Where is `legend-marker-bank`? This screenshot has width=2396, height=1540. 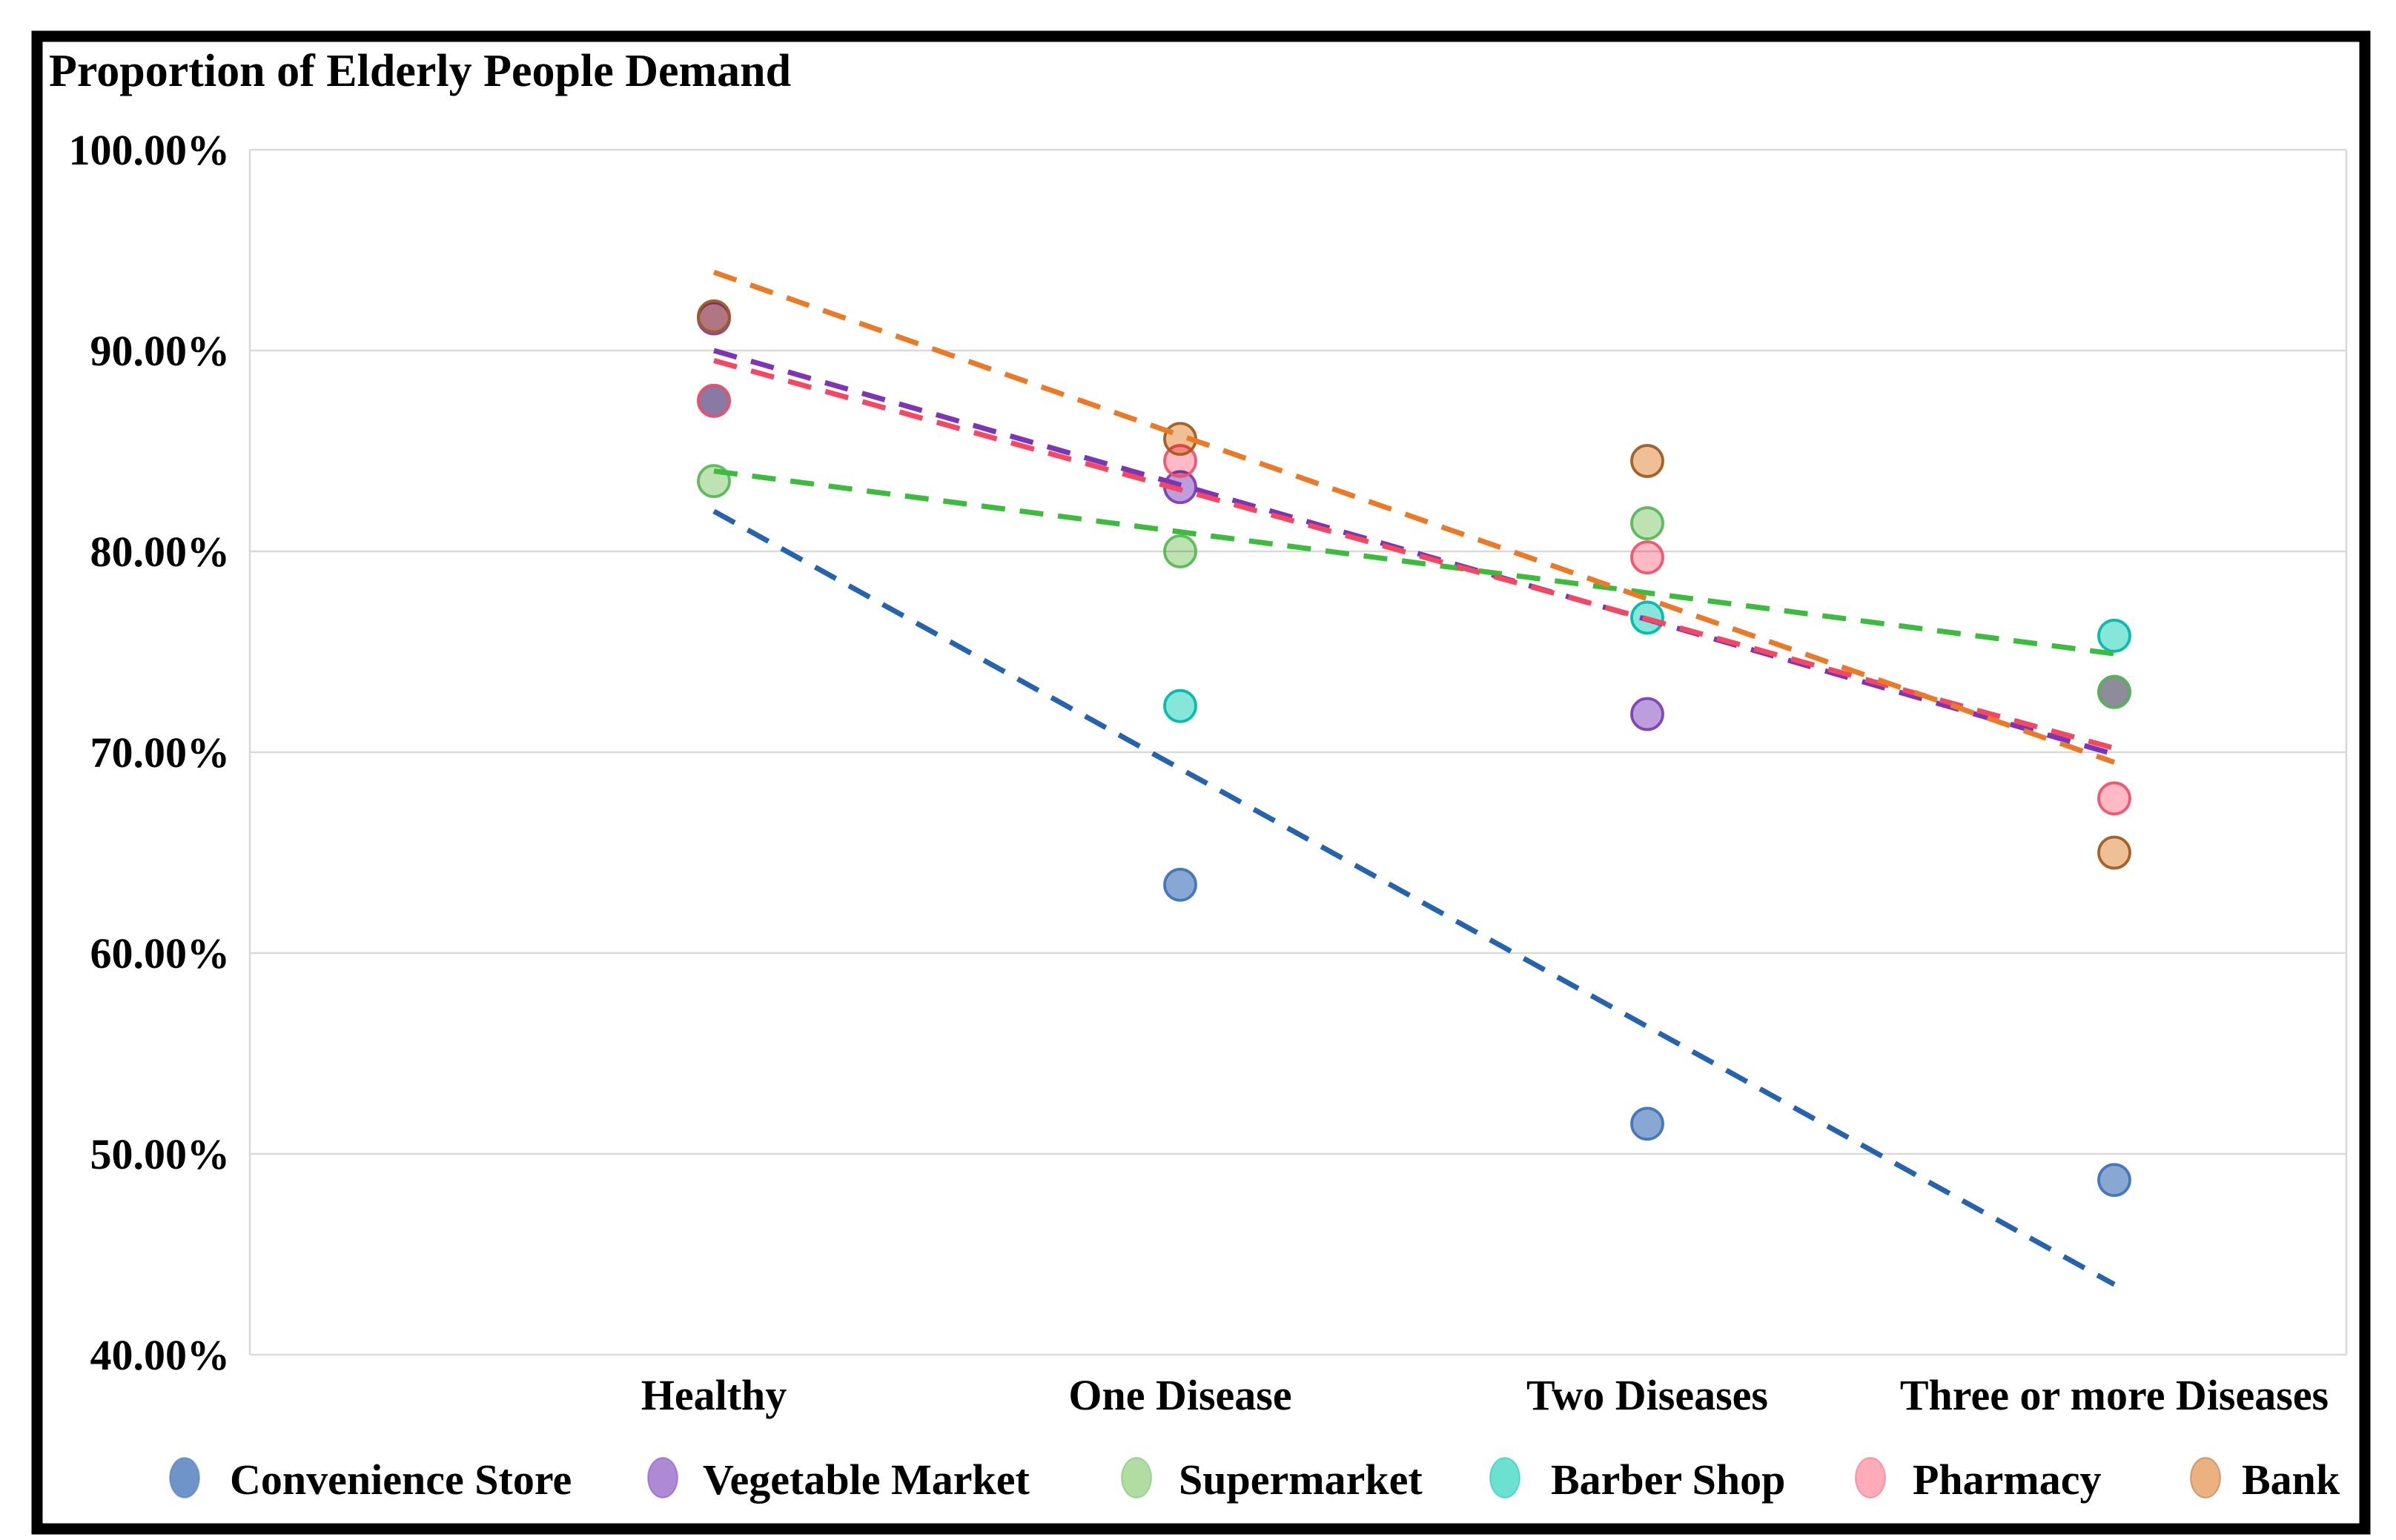
legend-marker-bank is located at coordinates (2205, 1477).